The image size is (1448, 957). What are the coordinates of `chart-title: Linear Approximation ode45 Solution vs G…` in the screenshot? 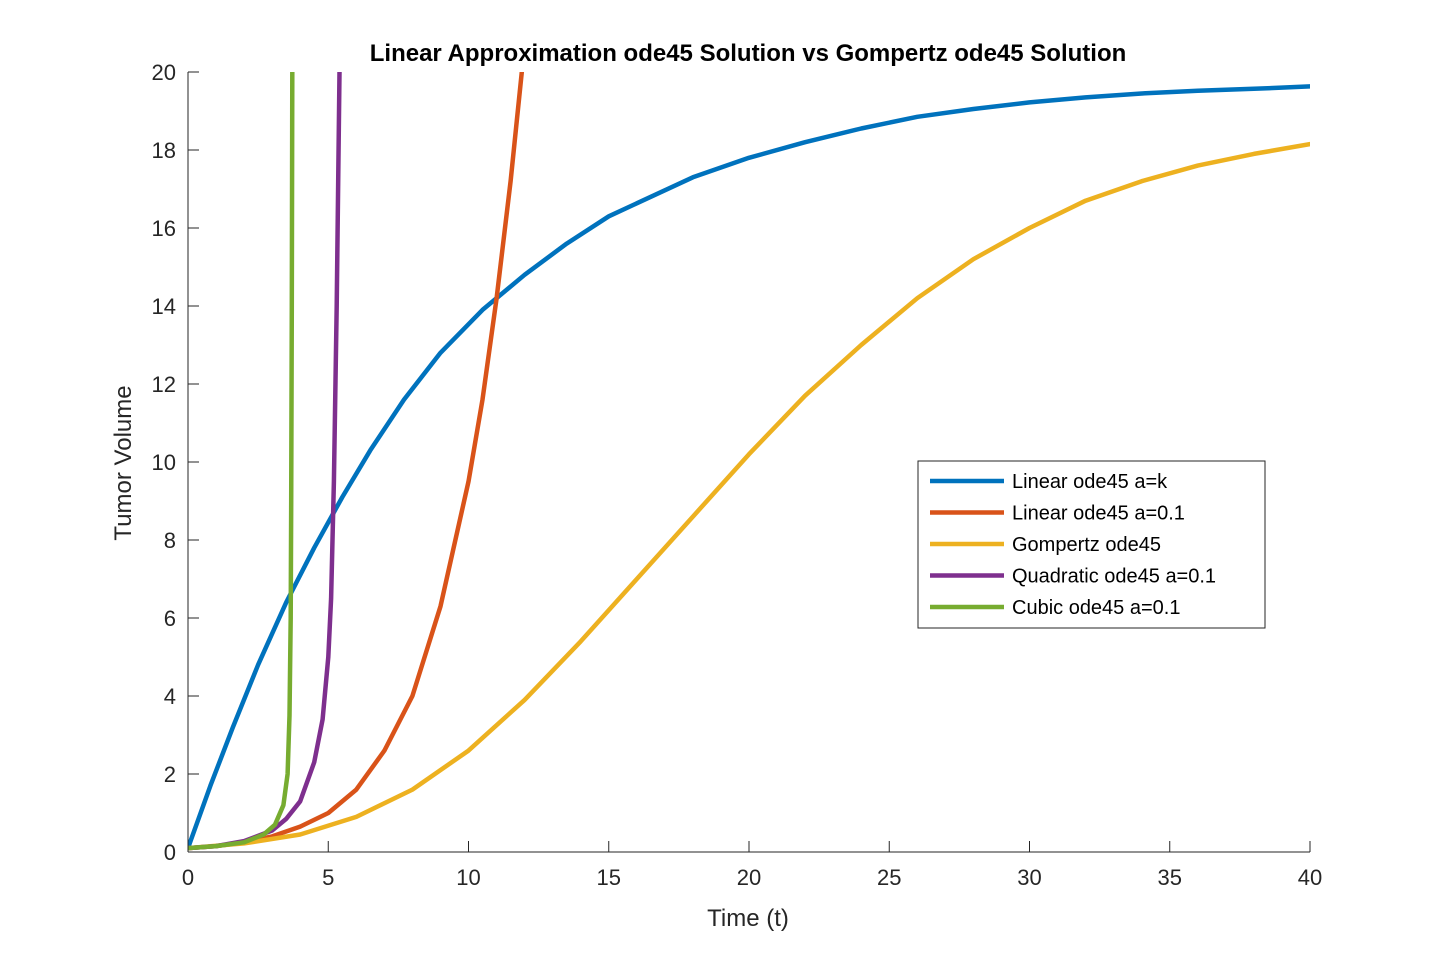 It's located at (748, 53).